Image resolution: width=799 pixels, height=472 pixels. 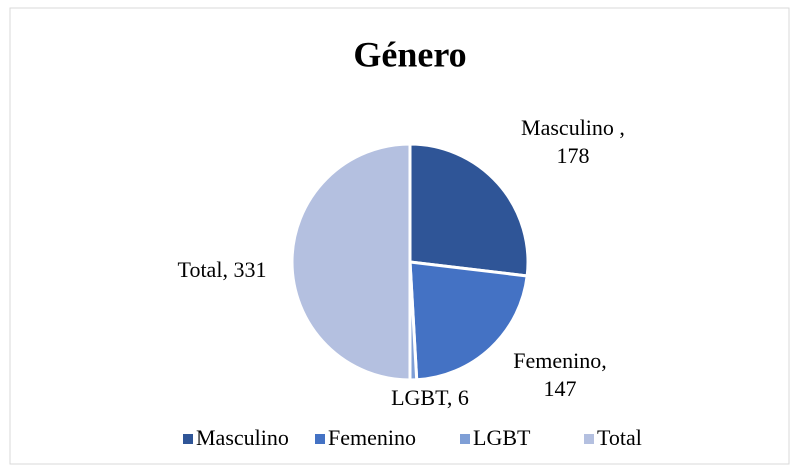 What do you see at coordinates (430, 397) in the screenshot?
I see `data-label: LGBT, 6` at bounding box center [430, 397].